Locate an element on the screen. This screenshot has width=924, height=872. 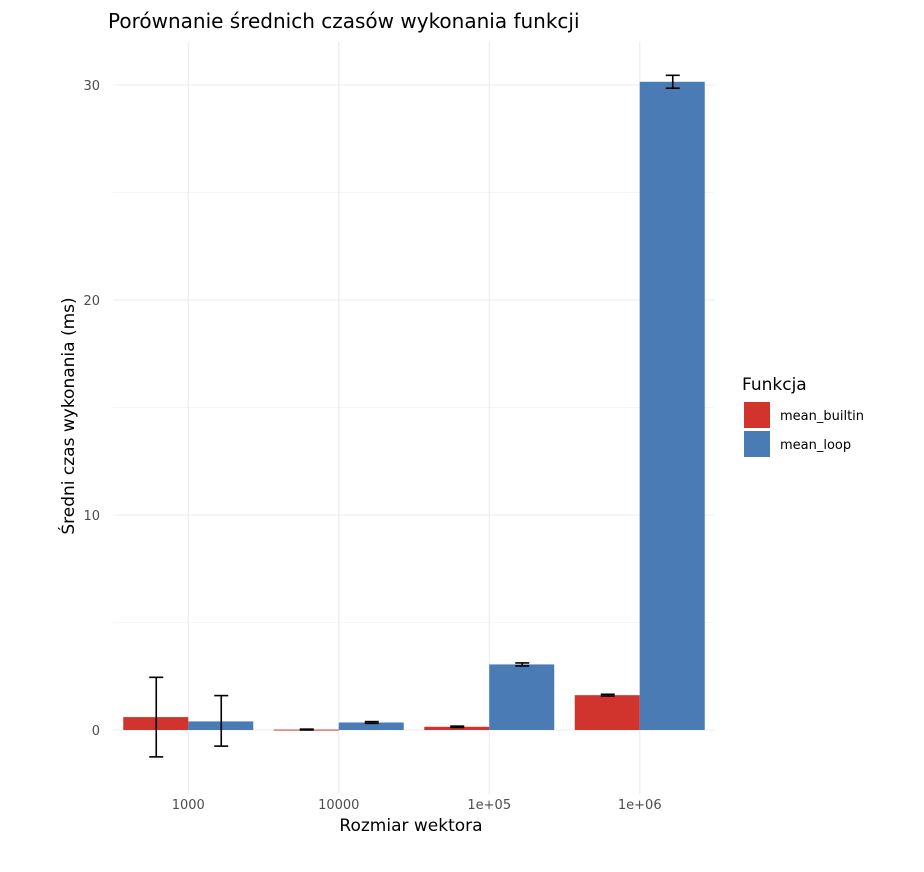
error-bar-mean_loop-1e+06 is located at coordinates (672, 82).